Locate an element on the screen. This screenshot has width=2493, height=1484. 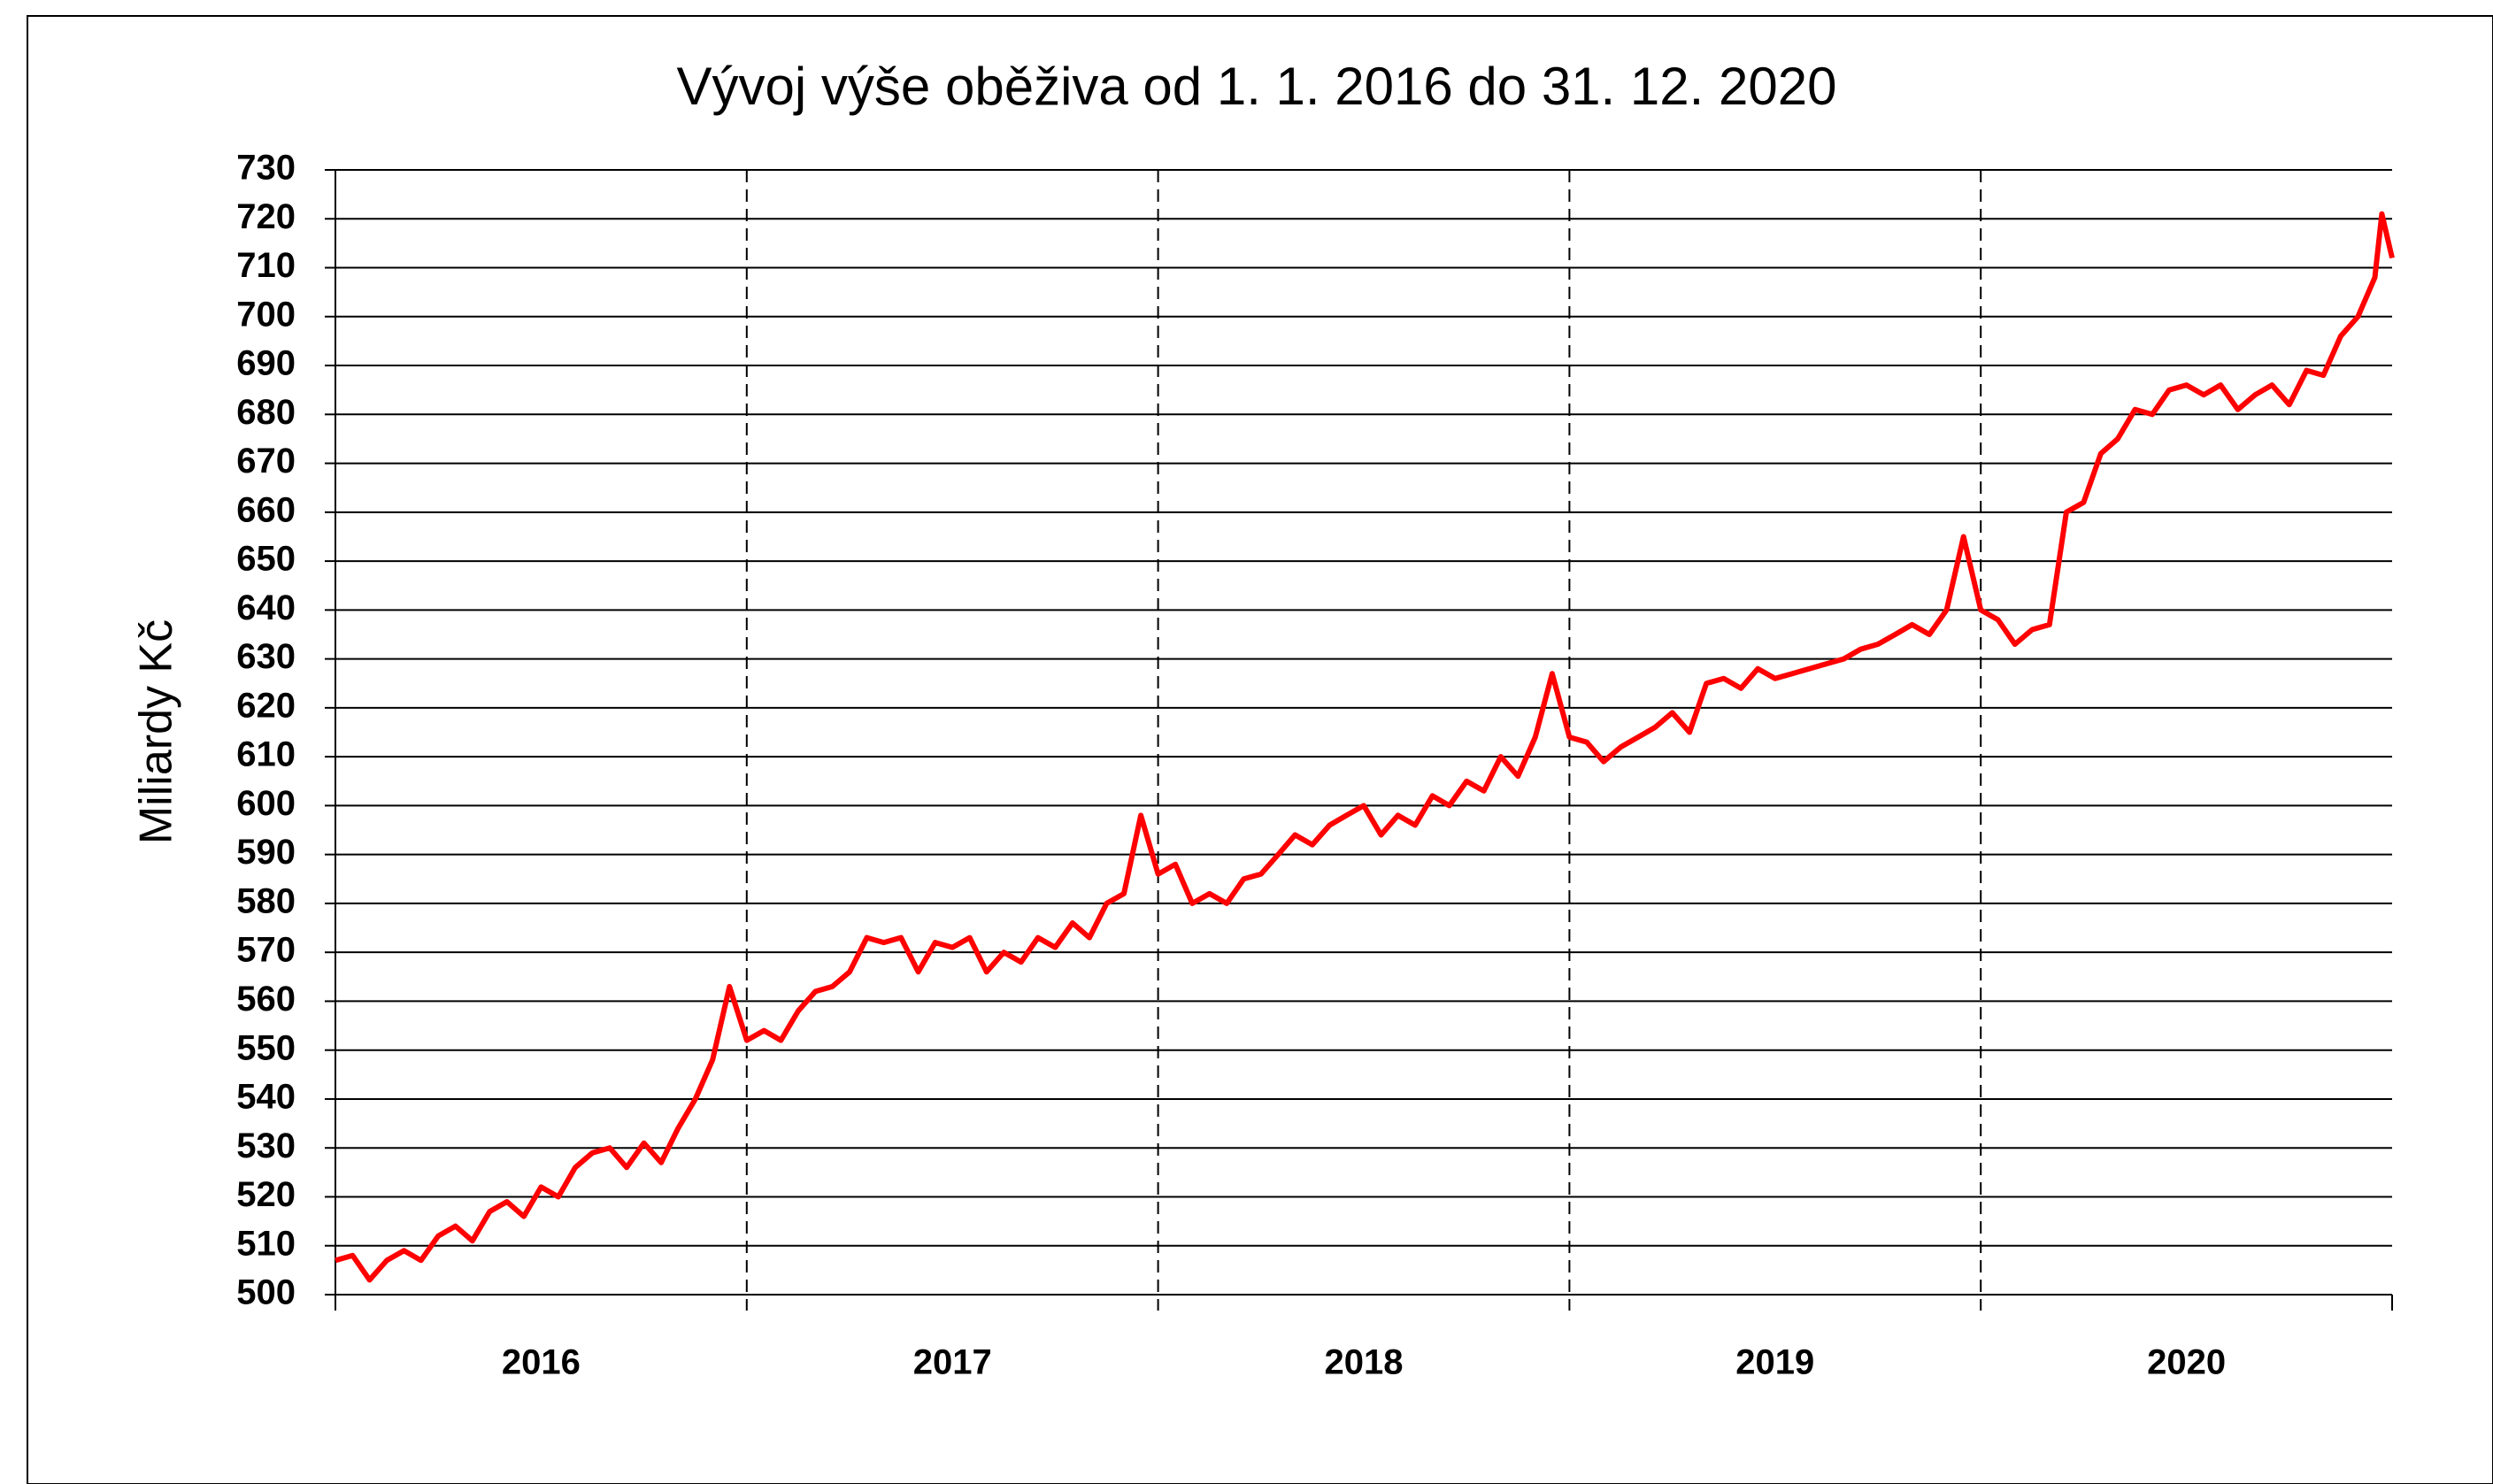
y-tick-label: 730 is located at coordinates (266, 168).